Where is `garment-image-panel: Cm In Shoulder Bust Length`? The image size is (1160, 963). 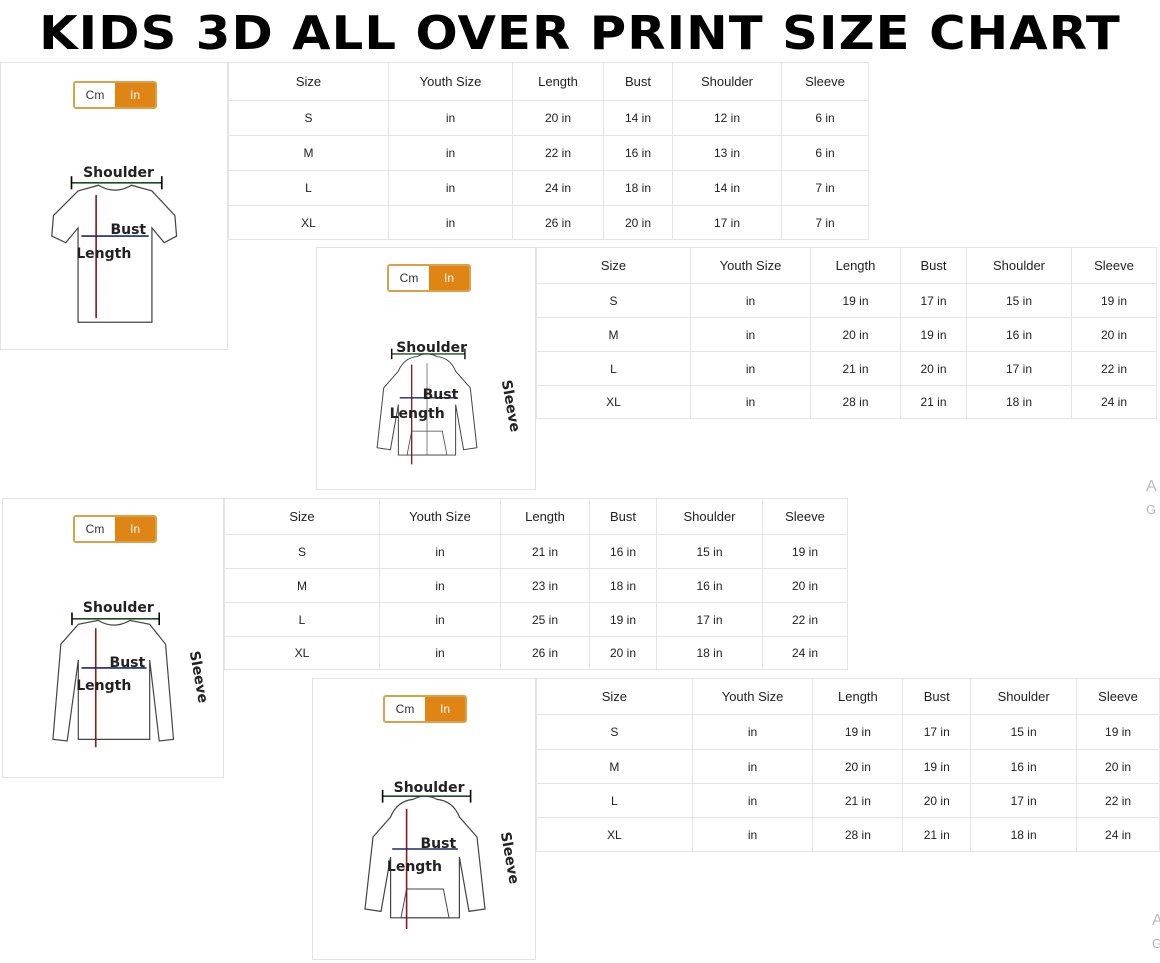
garment-image-panel: Cm In Shoulder Bust Length is located at coordinates (114, 206).